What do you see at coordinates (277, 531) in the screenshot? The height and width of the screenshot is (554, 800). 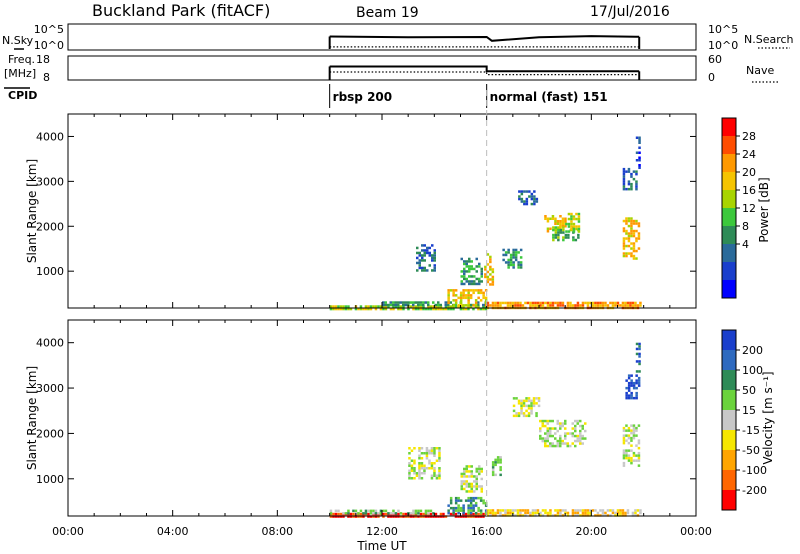 I see `time-tick-label-2: 08:00` at bounding box center [277, 531].